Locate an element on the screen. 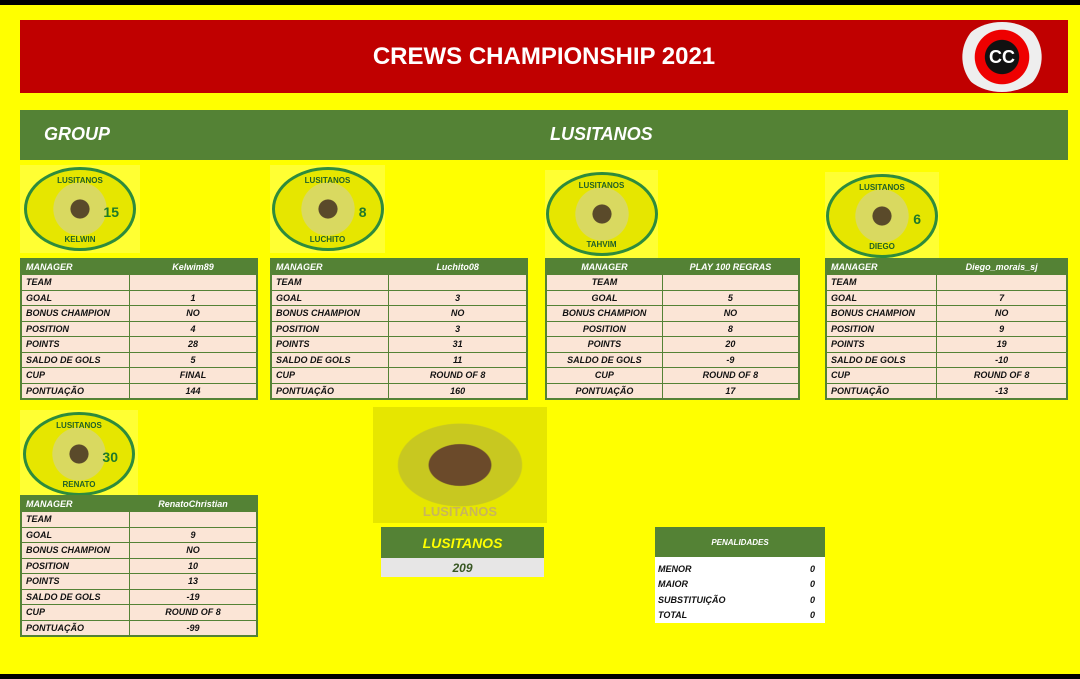 The image size is (1080, 679). table-row: POSITION 9 is located at coordinates (946, 328).